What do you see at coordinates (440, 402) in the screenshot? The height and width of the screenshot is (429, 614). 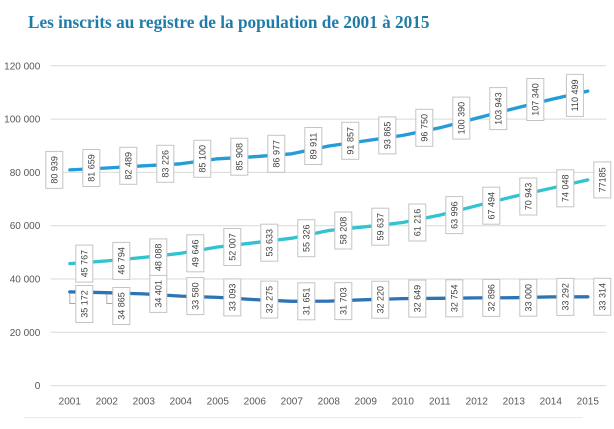 I see `svg-text: 2011` at bounding box center [440, 402].